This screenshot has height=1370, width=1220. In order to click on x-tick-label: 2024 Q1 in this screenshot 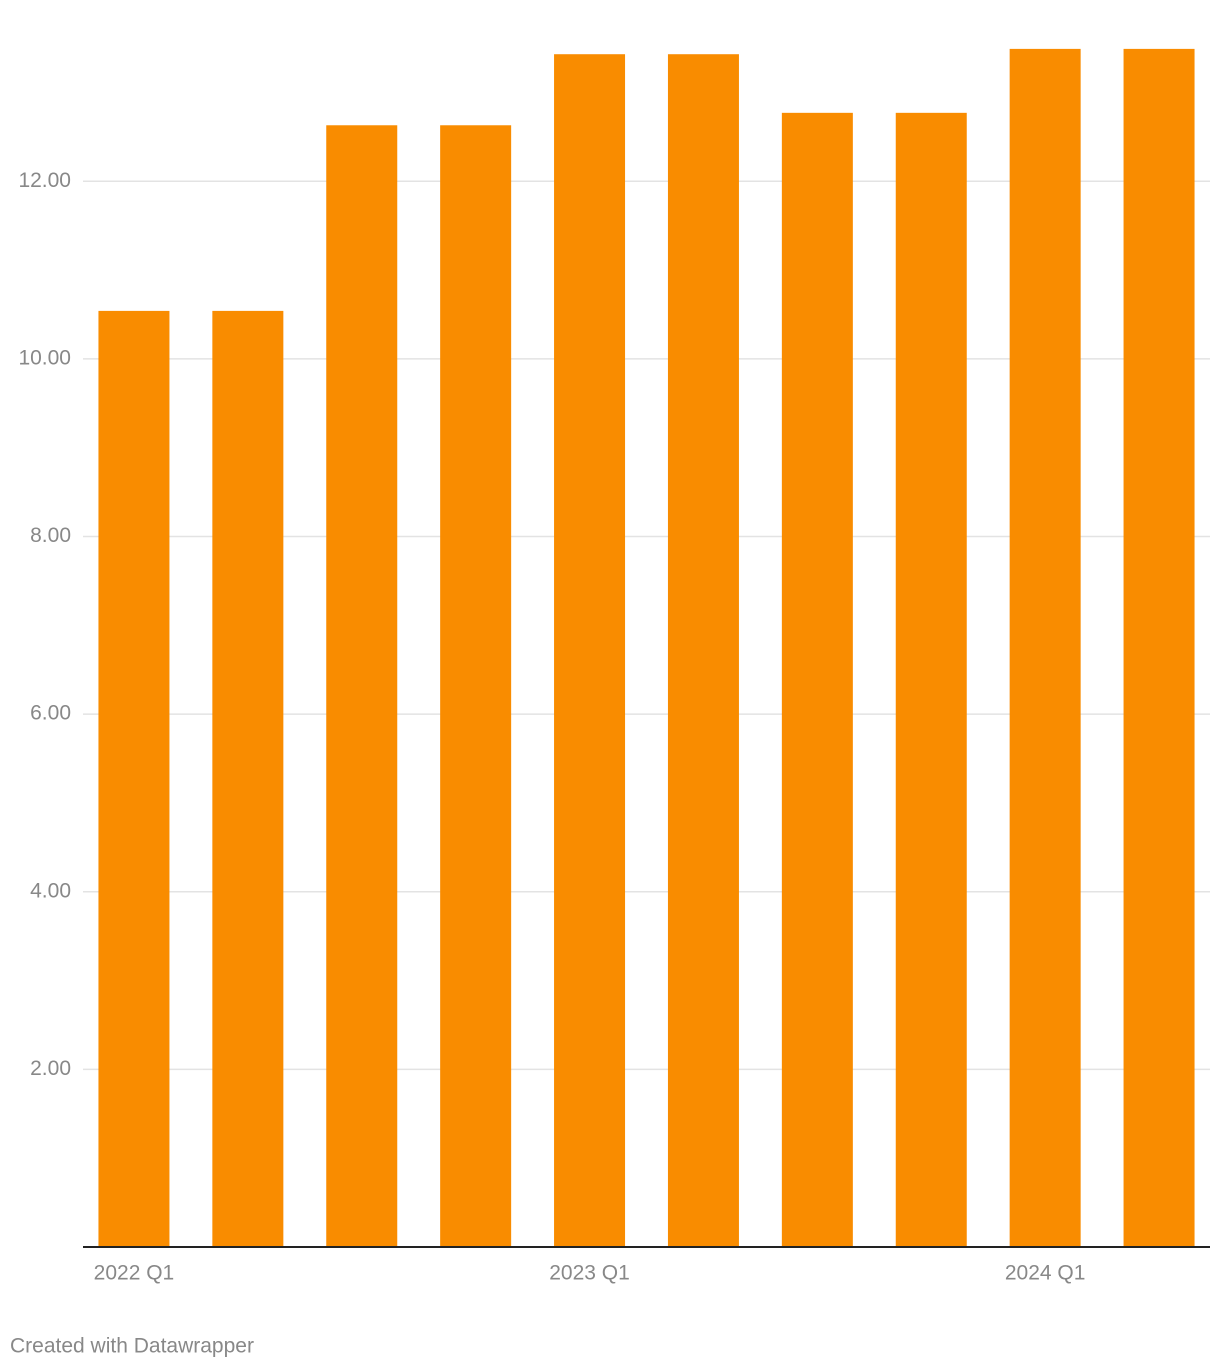, I will do `click(1045, 1273)`.